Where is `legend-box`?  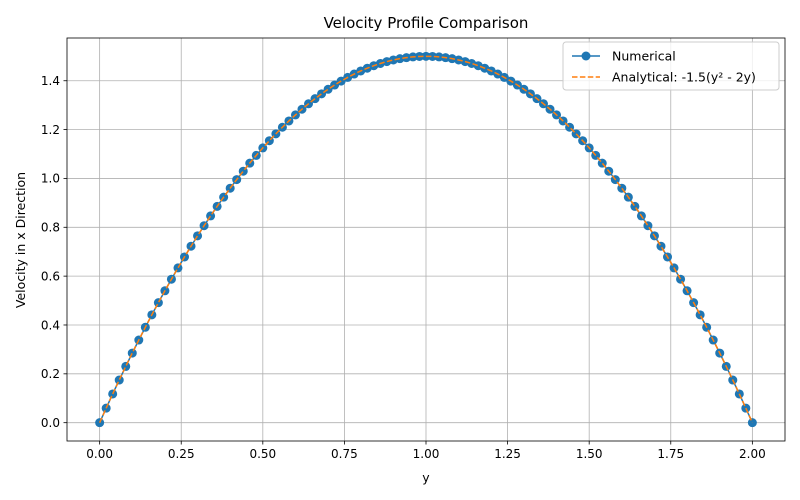
legend-box is located at coordinates (671, 66).